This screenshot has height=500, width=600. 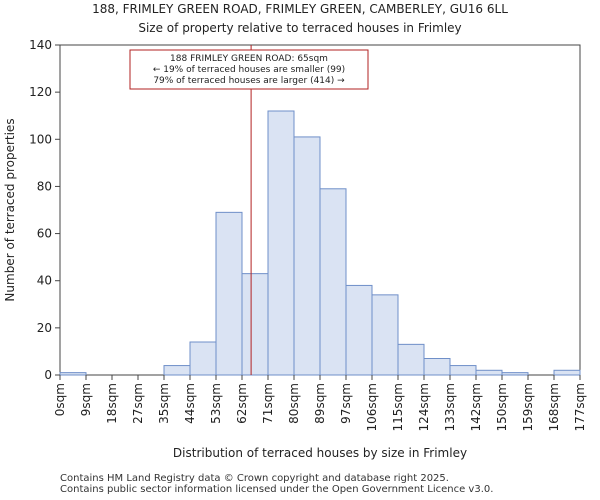 What do you see at coordinates (502, 407) in the screenshot?
I see `x-tick-label: 150sqm` at bounding box center [502, 407].